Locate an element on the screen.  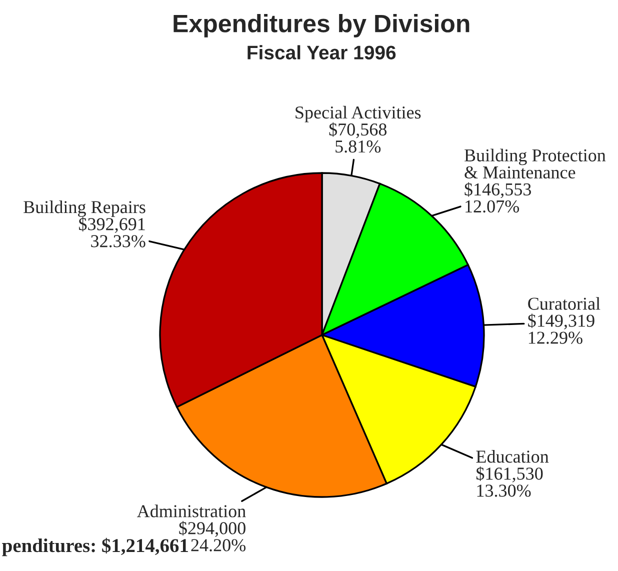
slice-label: Curatorial is located at coordinates (564, 303).